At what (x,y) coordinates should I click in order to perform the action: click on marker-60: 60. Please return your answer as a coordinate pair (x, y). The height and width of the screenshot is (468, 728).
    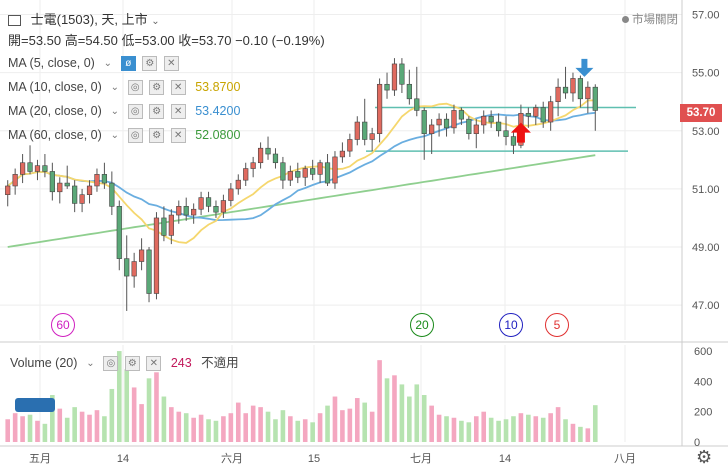
    Looking at the image, I should click on (63, 325).